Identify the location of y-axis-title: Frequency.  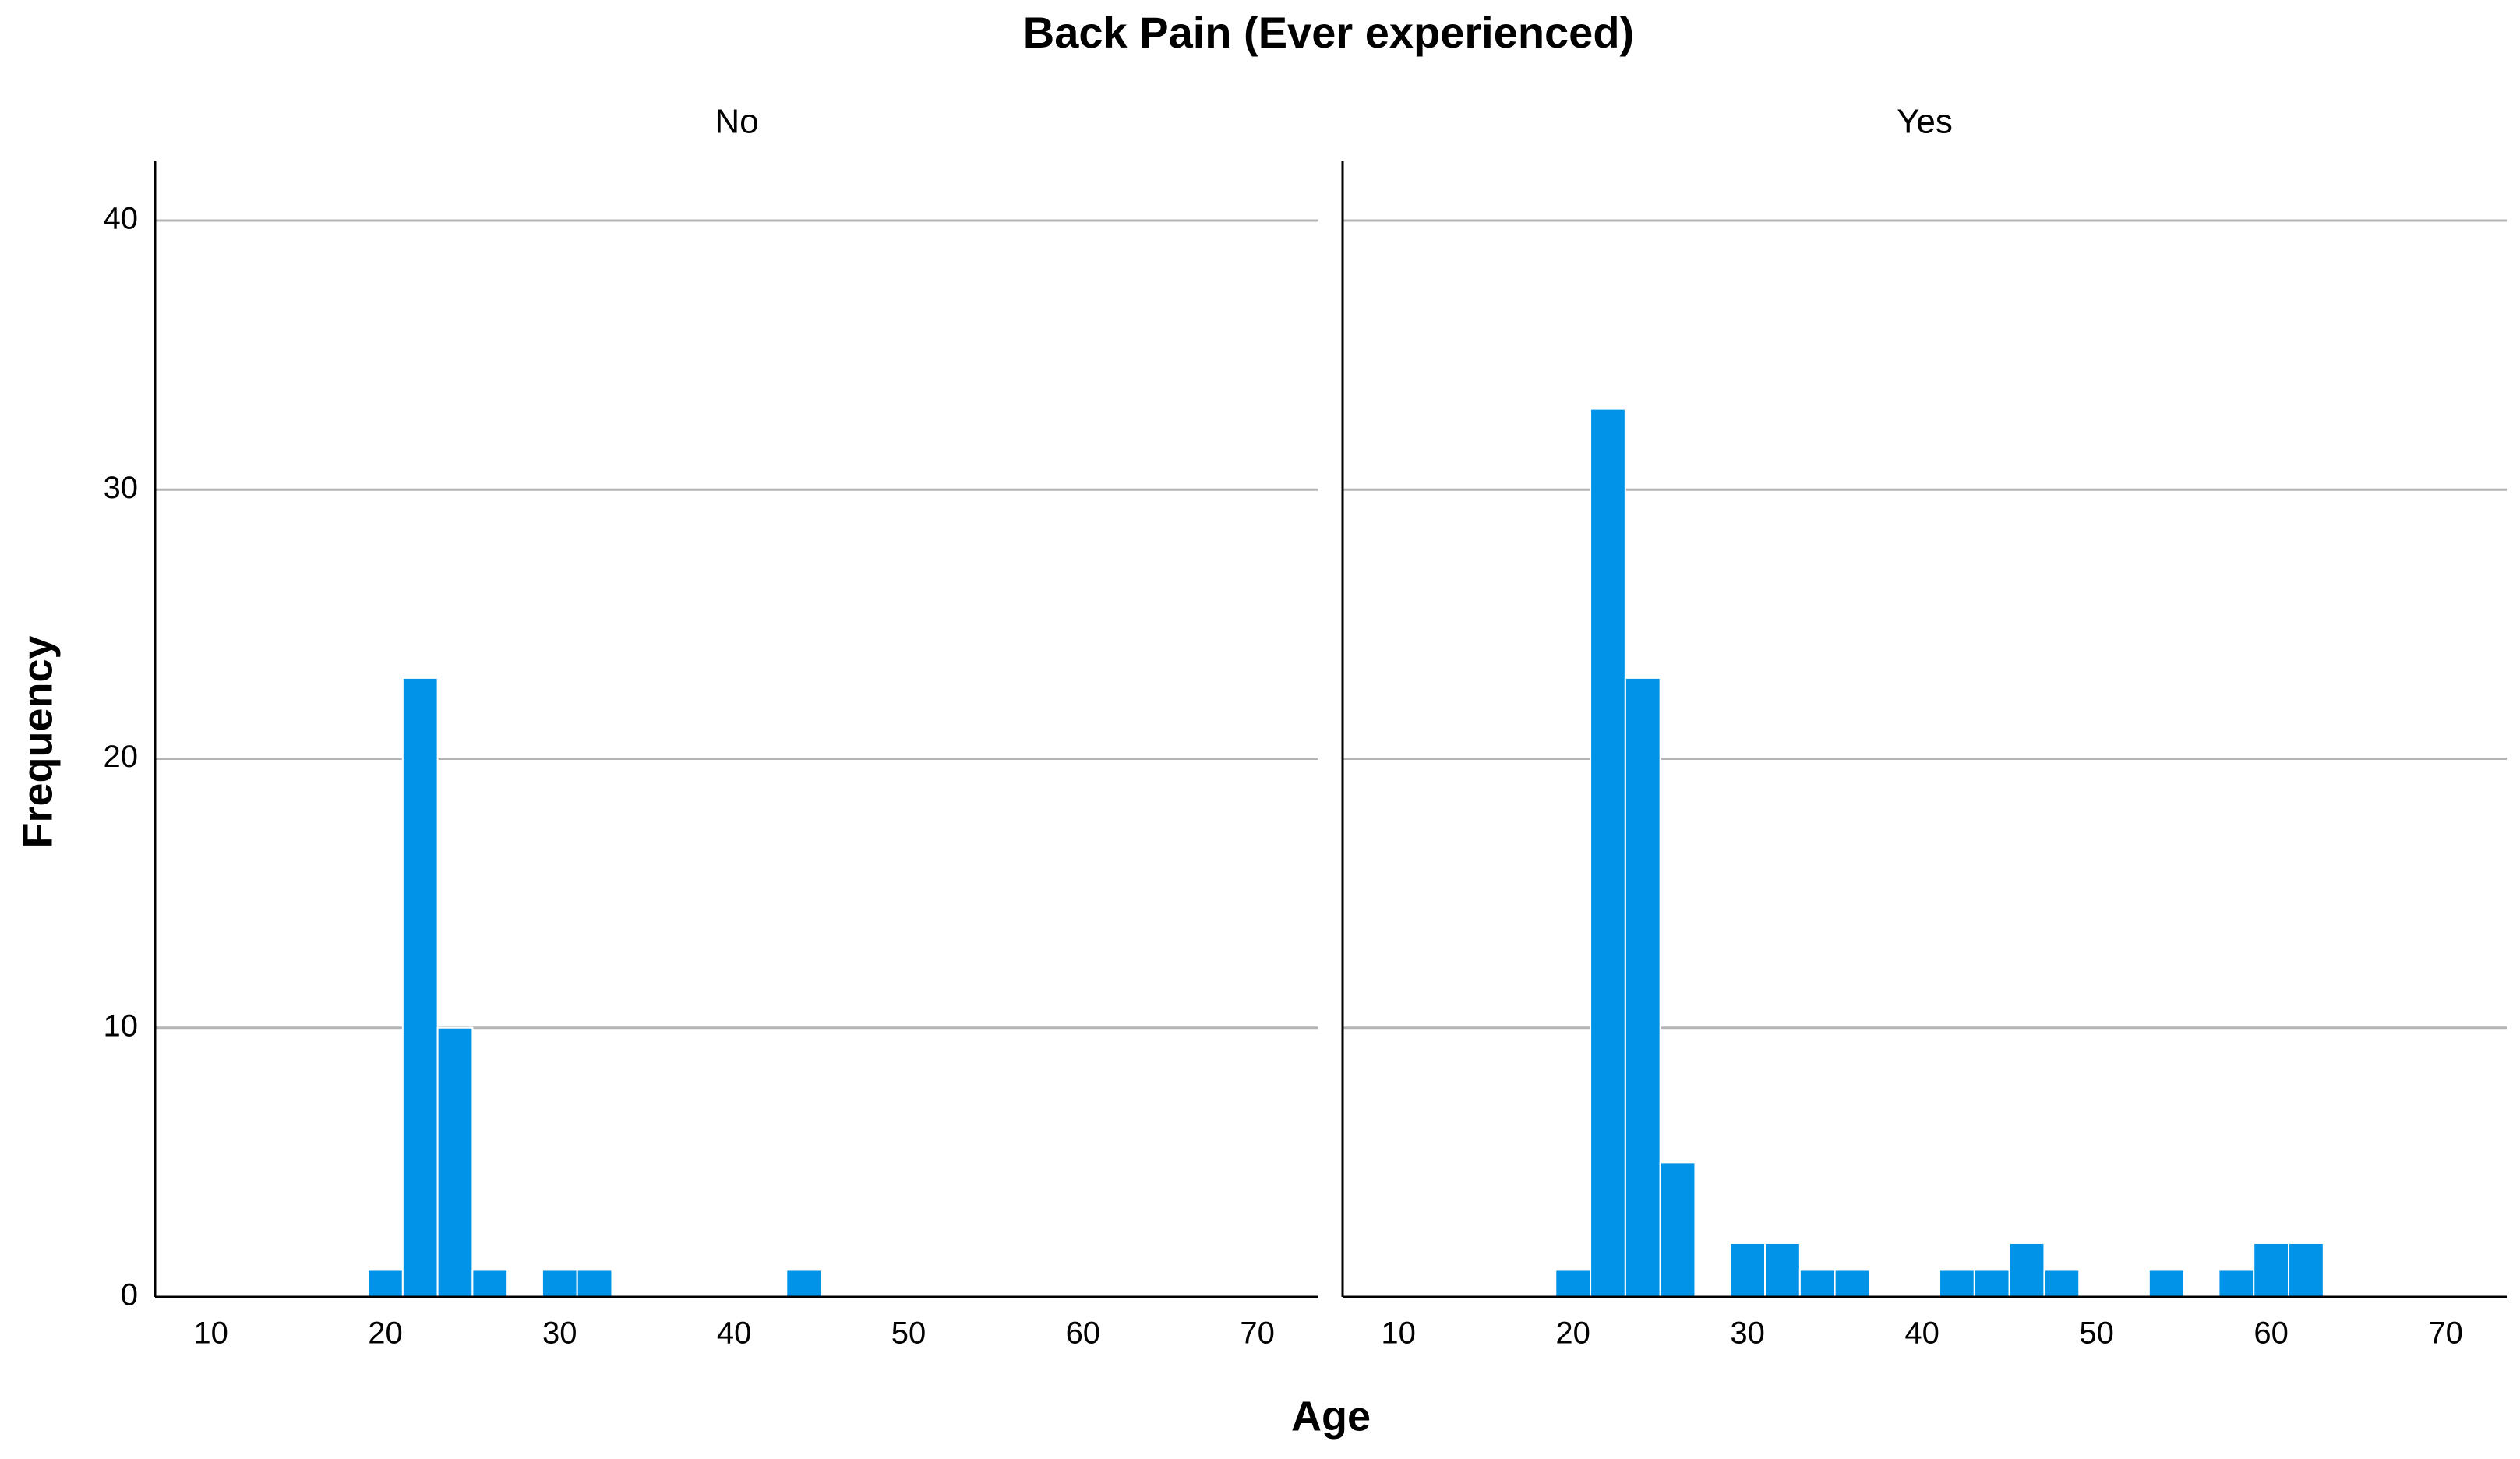
(38, 742).